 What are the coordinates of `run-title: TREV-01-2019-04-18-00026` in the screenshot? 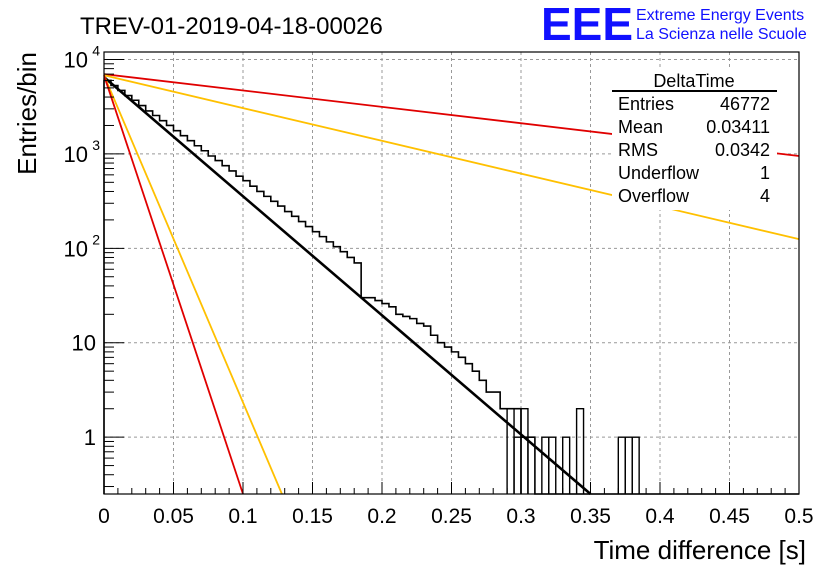 It's located at (231, 26).